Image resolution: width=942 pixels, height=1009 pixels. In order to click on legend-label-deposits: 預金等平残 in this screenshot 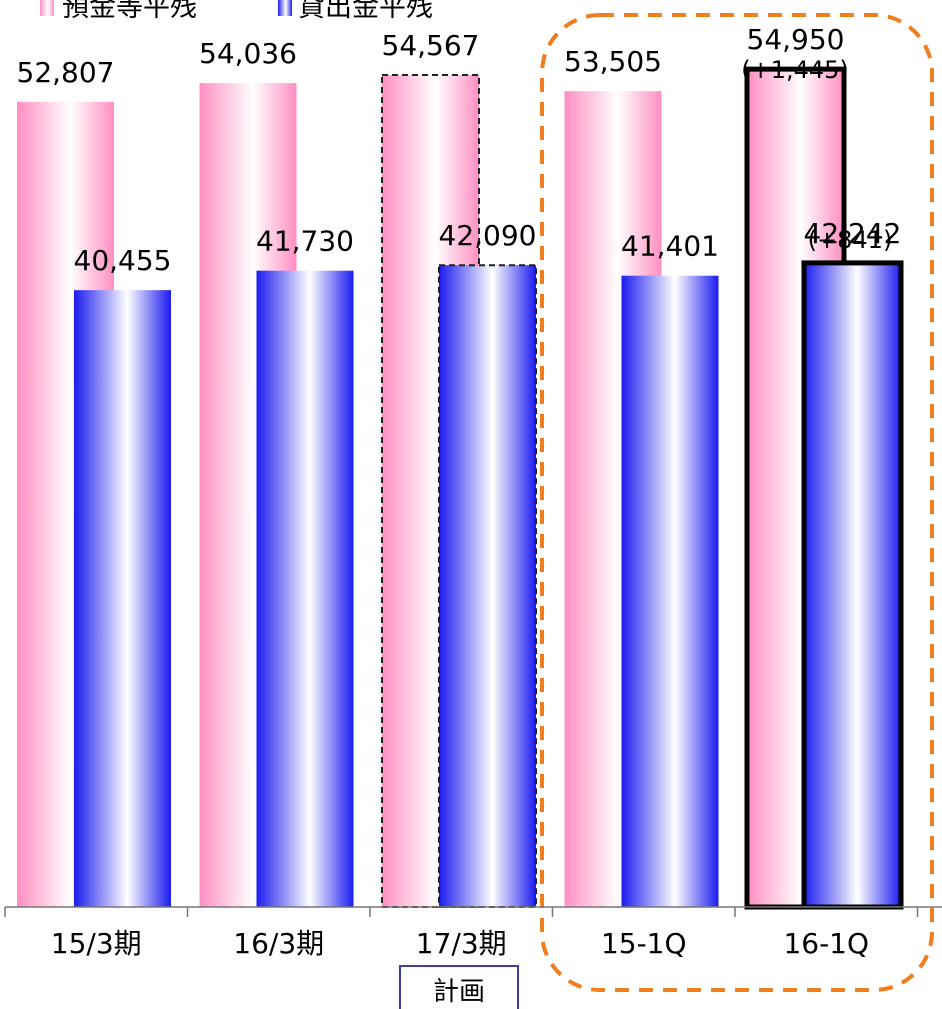, I will do `click(129, 11)`.